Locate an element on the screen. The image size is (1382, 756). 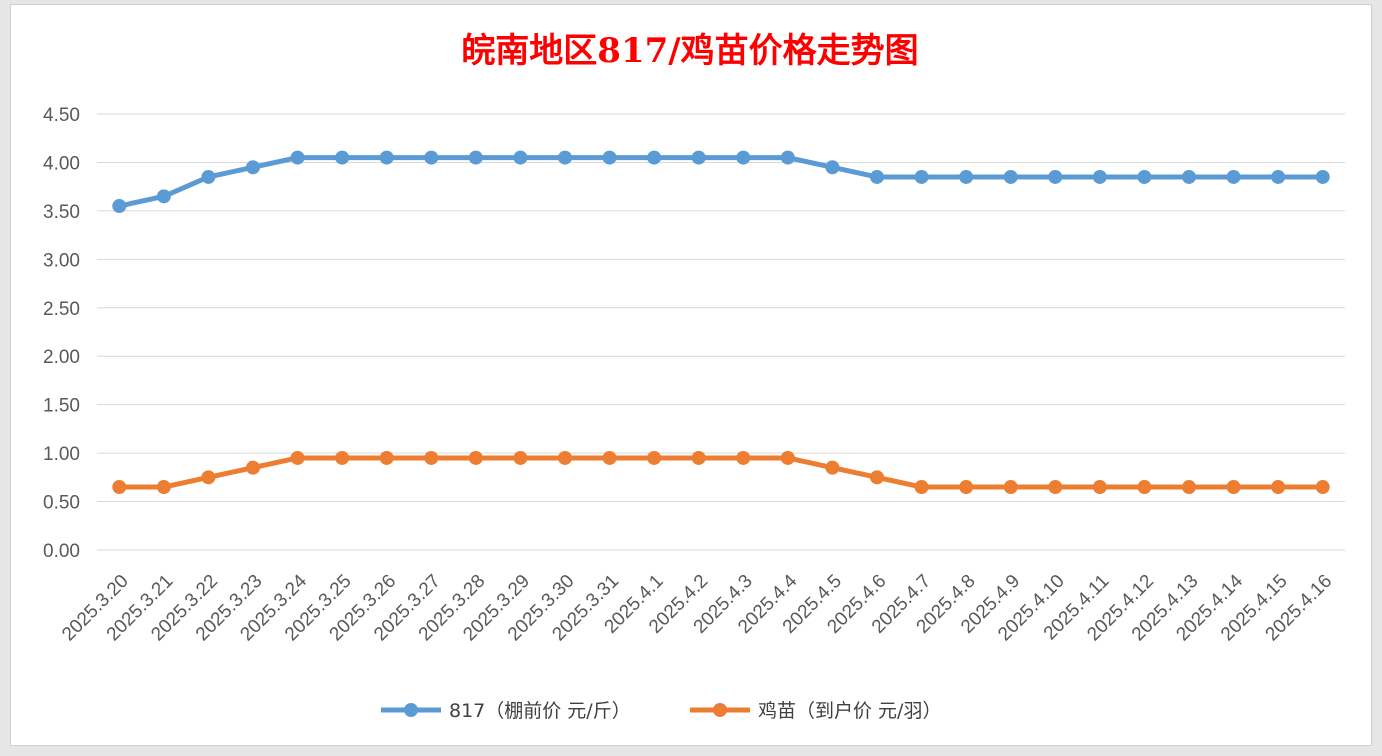
y-tick-label: 3.50 is located at coordinates (61, 212).